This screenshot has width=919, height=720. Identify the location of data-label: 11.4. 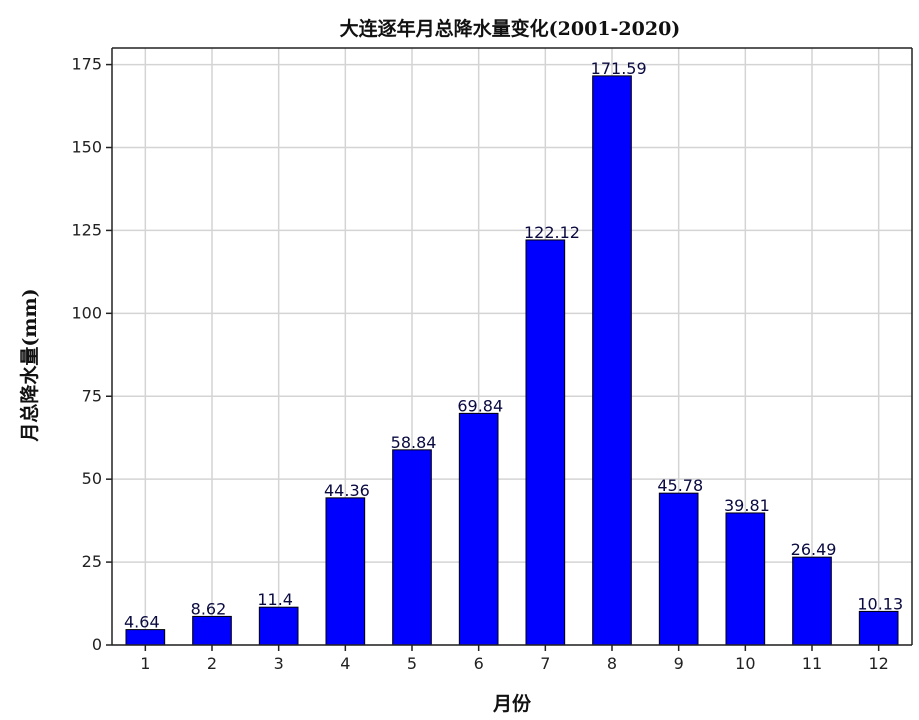
(275, 599).